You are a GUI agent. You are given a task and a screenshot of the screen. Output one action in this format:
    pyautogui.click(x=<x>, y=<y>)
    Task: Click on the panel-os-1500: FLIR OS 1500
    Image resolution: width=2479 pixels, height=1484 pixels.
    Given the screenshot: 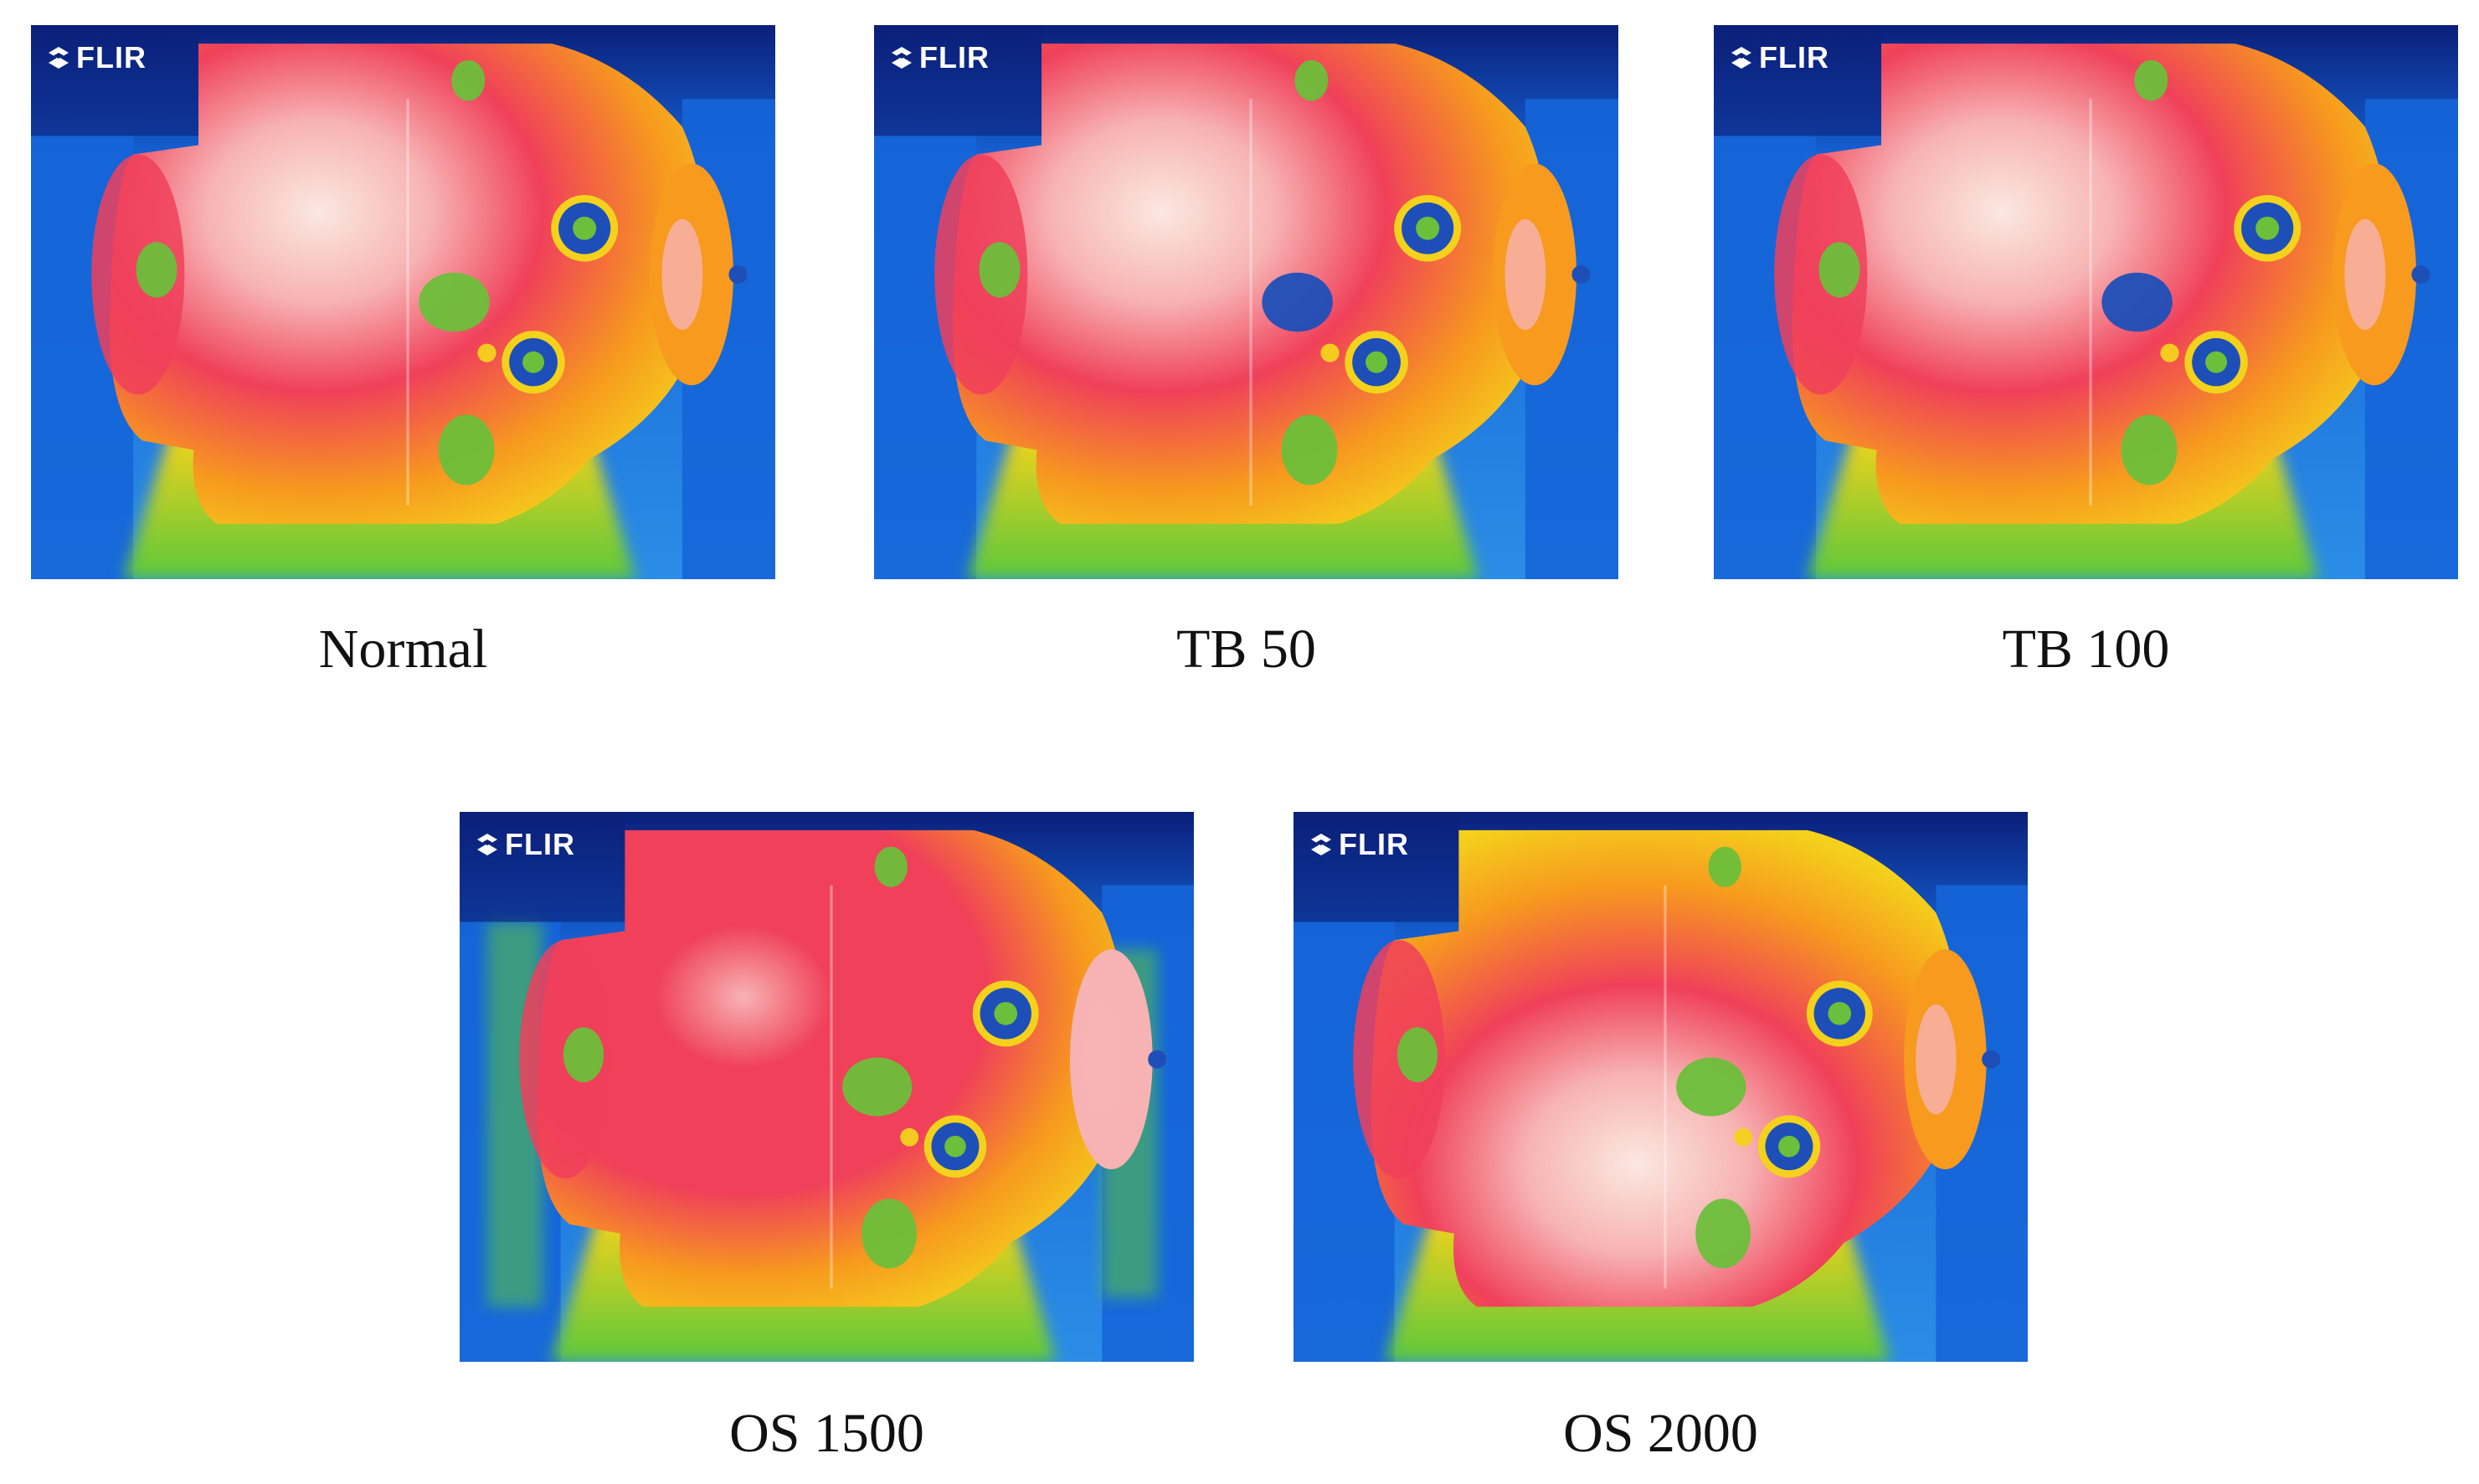 What is the action you would take?
    pyautogui.click(x=827, y=1143)
    